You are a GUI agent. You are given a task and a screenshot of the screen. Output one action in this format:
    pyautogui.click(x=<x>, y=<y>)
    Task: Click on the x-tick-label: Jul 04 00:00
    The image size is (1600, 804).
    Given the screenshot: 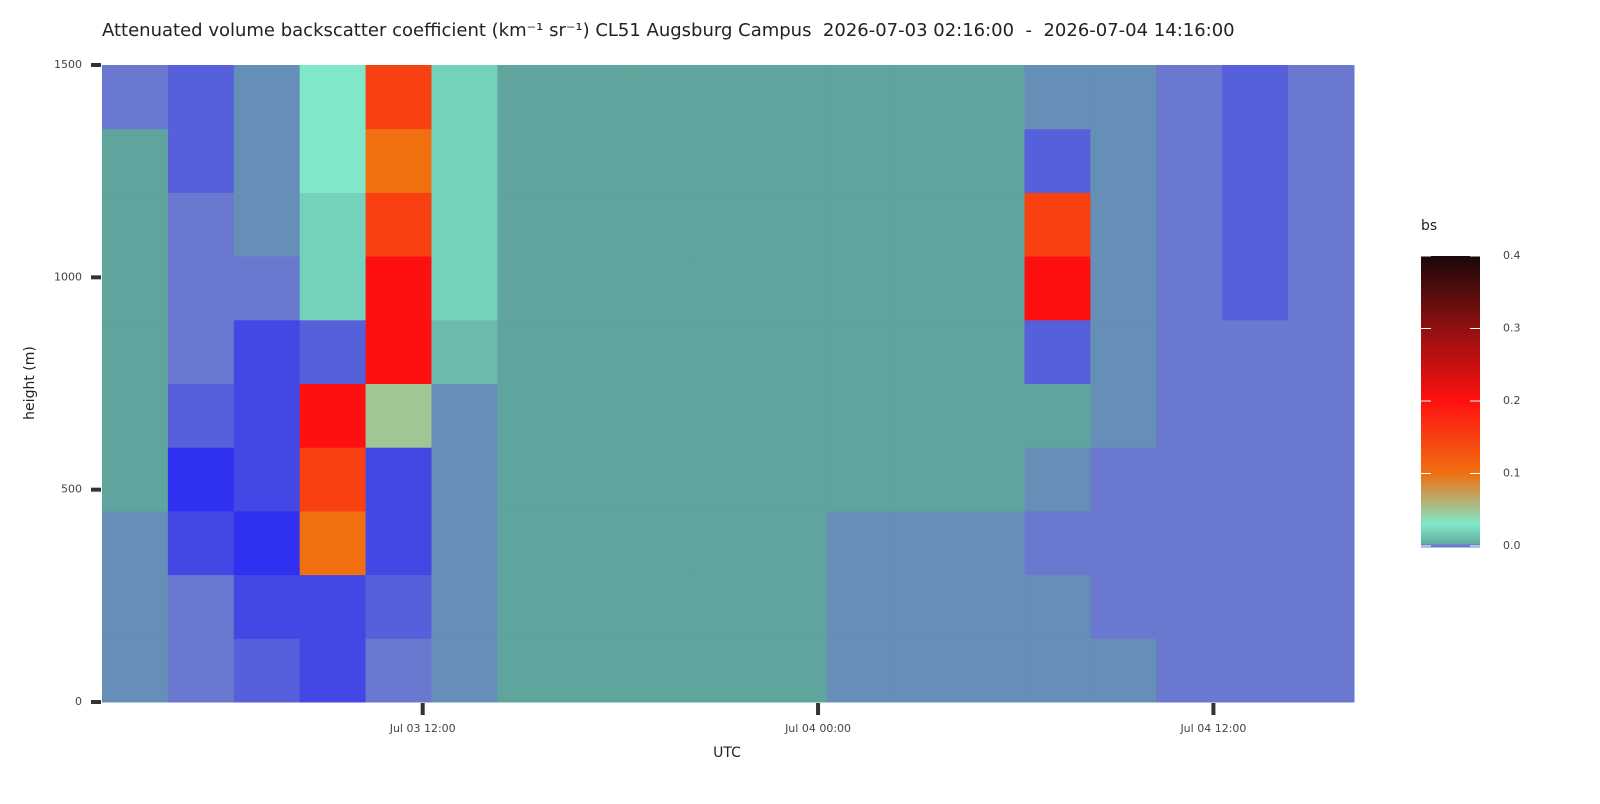 What is the action you would take?
    pyautogui.click(x=817, y=728)
    